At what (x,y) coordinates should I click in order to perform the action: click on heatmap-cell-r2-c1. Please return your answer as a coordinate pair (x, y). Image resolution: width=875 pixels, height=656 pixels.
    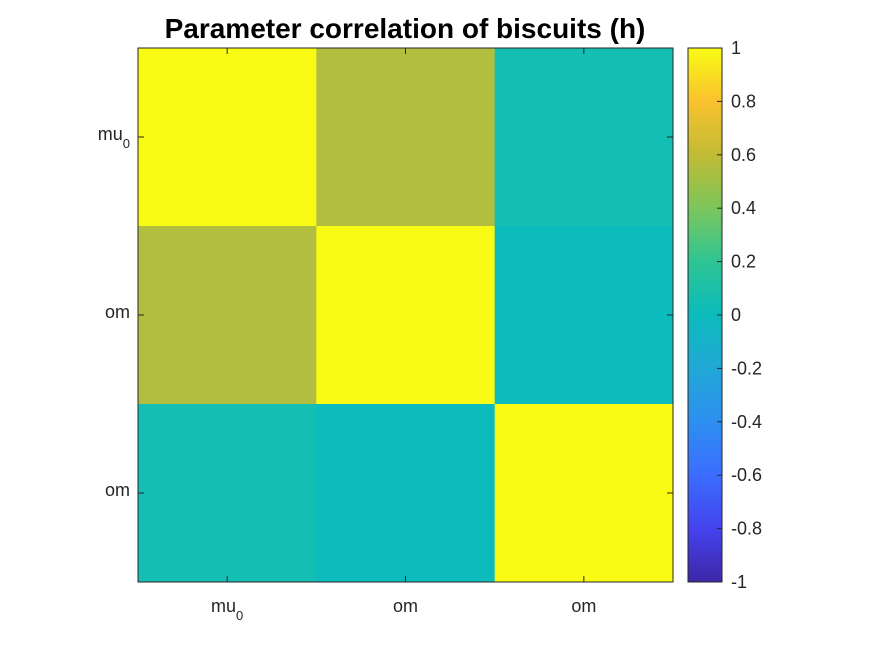
    Looking at the image, I should click on (406, 493).